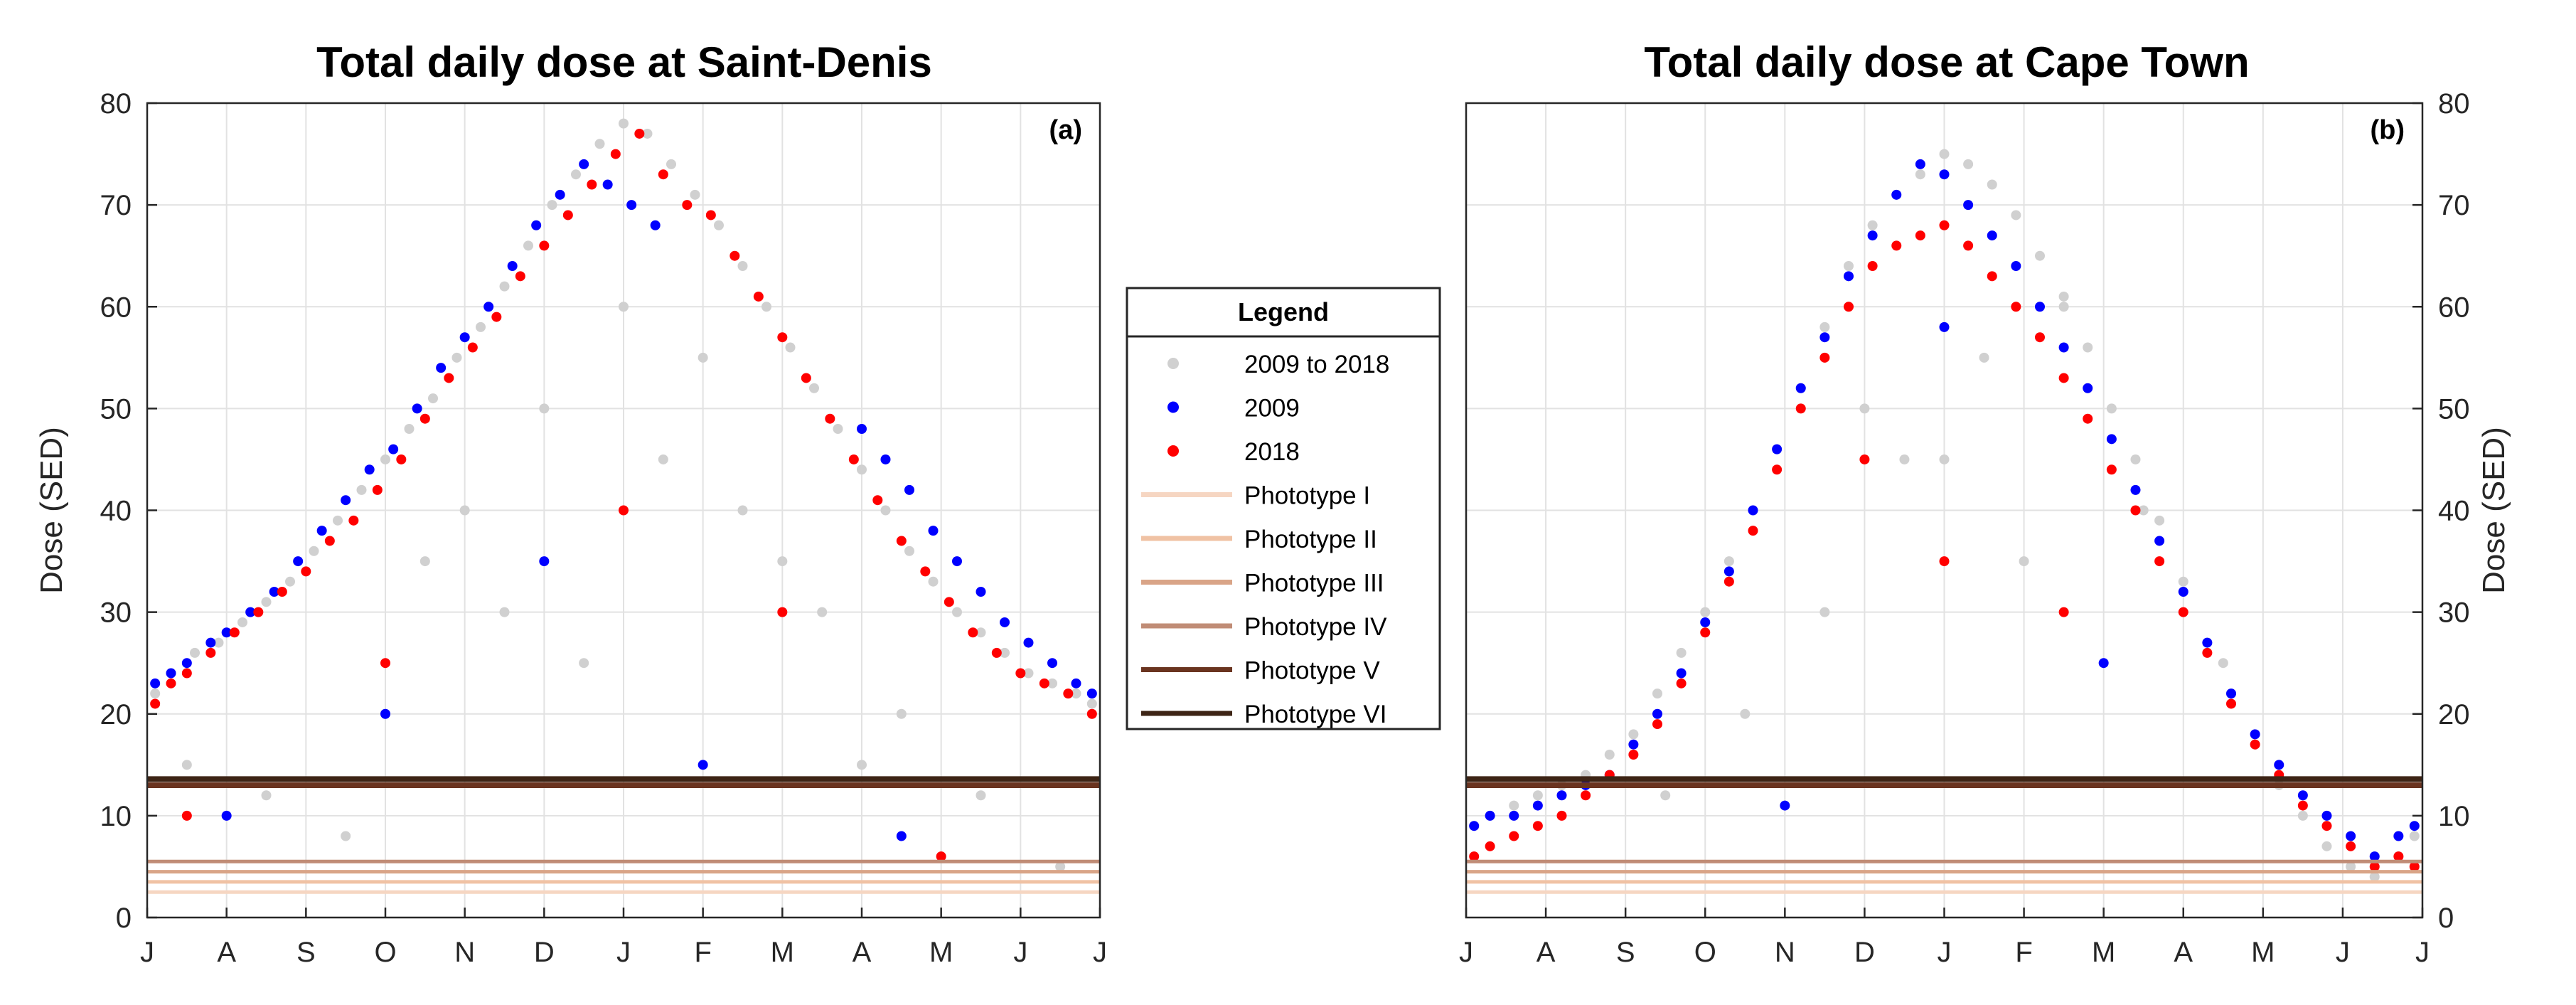 The image size is (2576, 1005). What do you see at coordinates (544, 952) in the screenshot?
I see `x-tick-label: D` at bounding box center [544, 952].